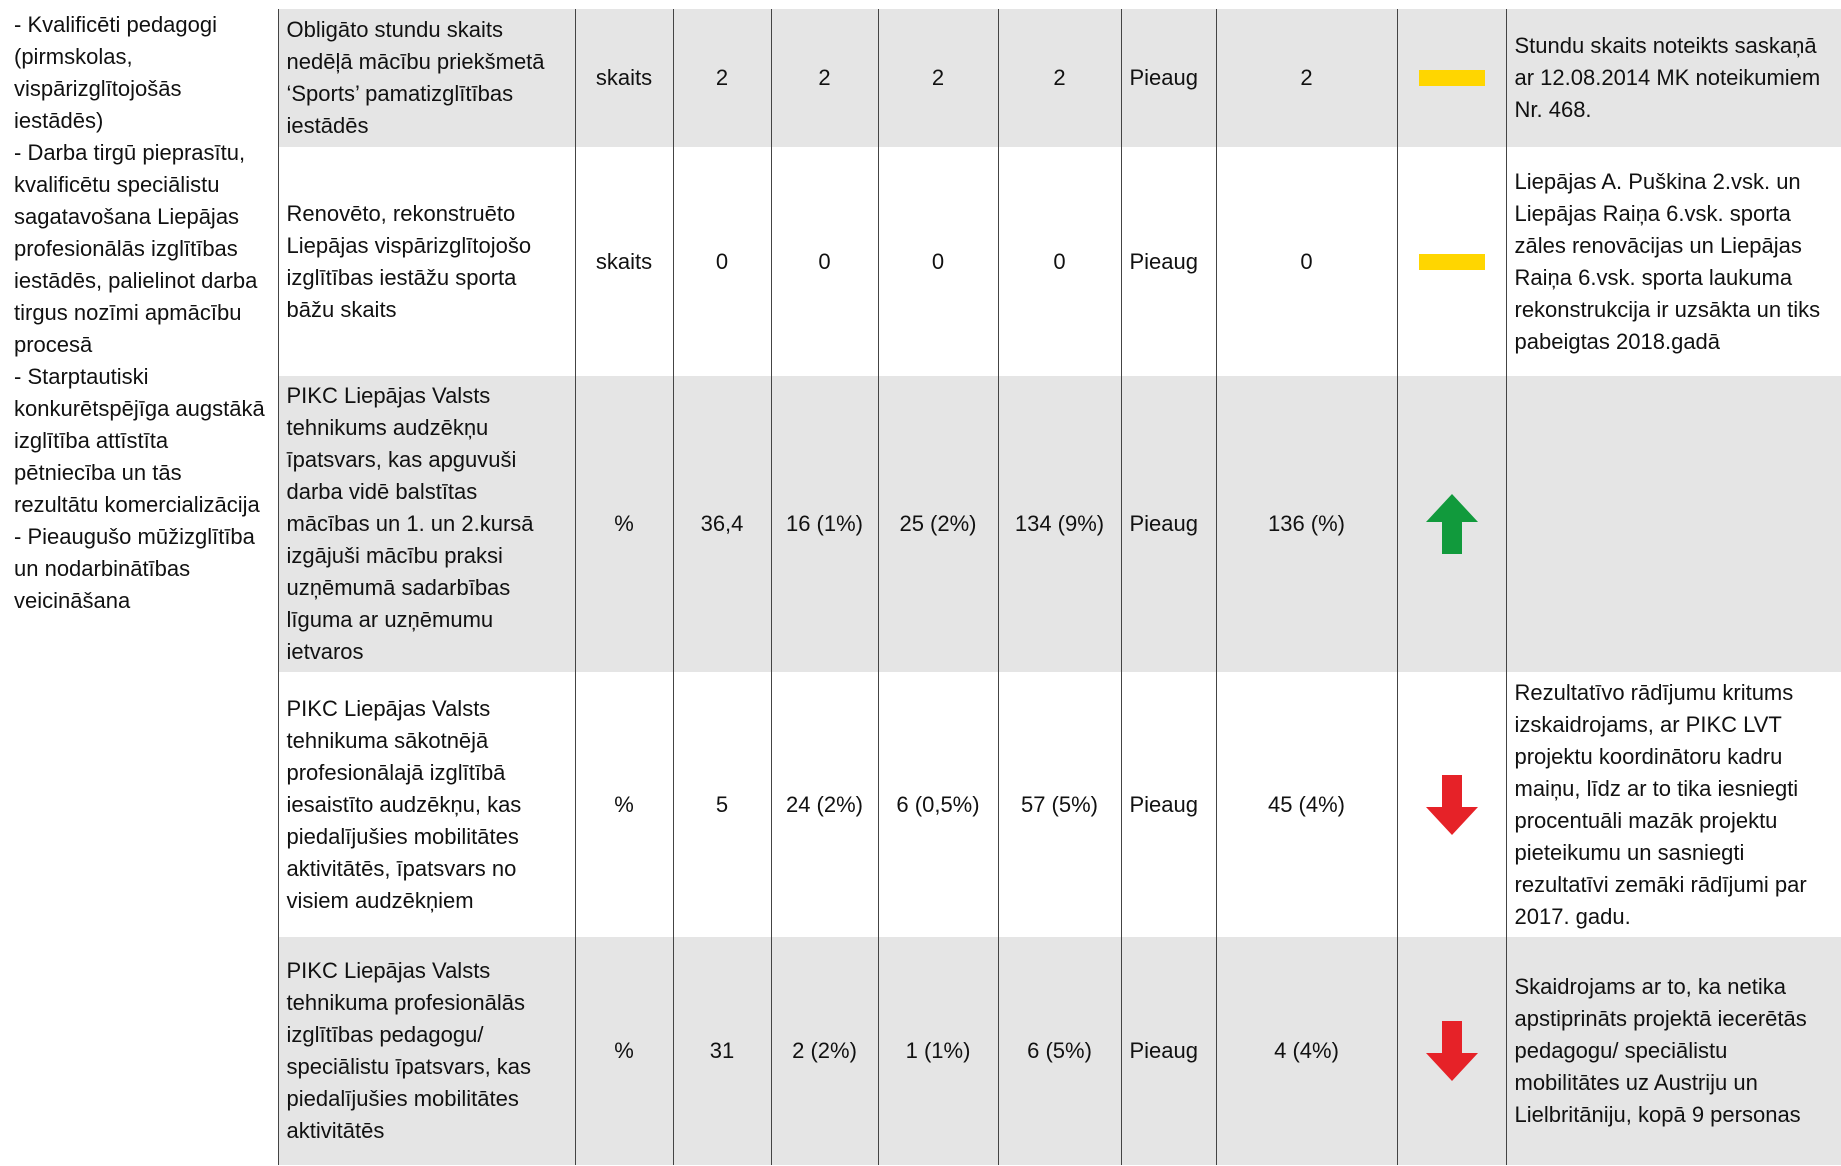 This screenshot has height=1166, width=1841. What do you see at coordinates (721, 804) in the screenshot?
I see `value-cell: 5` at bounding box center [721, 804].